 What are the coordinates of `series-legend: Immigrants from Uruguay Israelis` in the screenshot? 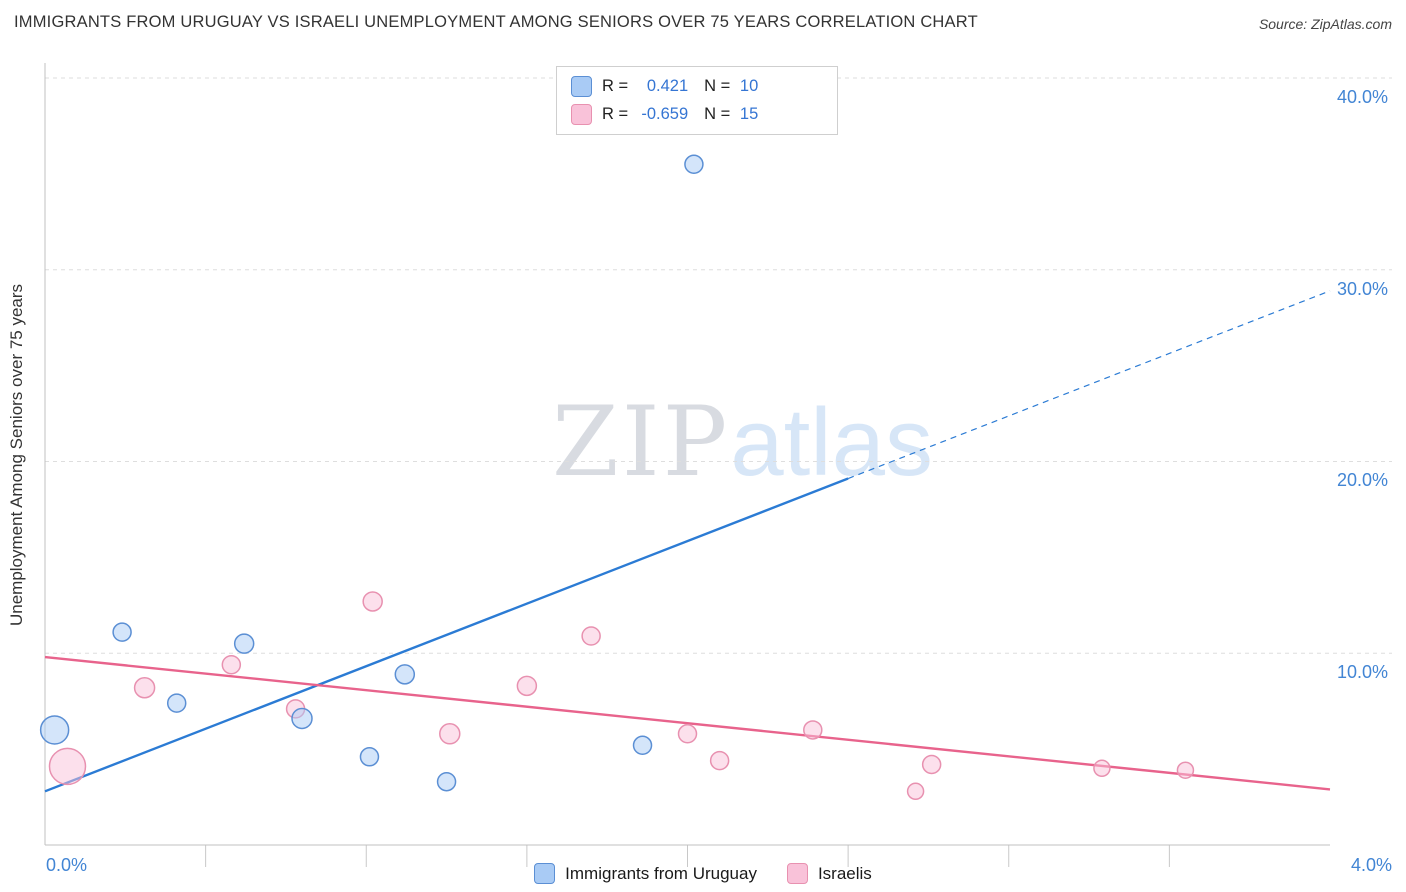 It's located at (703, 873).